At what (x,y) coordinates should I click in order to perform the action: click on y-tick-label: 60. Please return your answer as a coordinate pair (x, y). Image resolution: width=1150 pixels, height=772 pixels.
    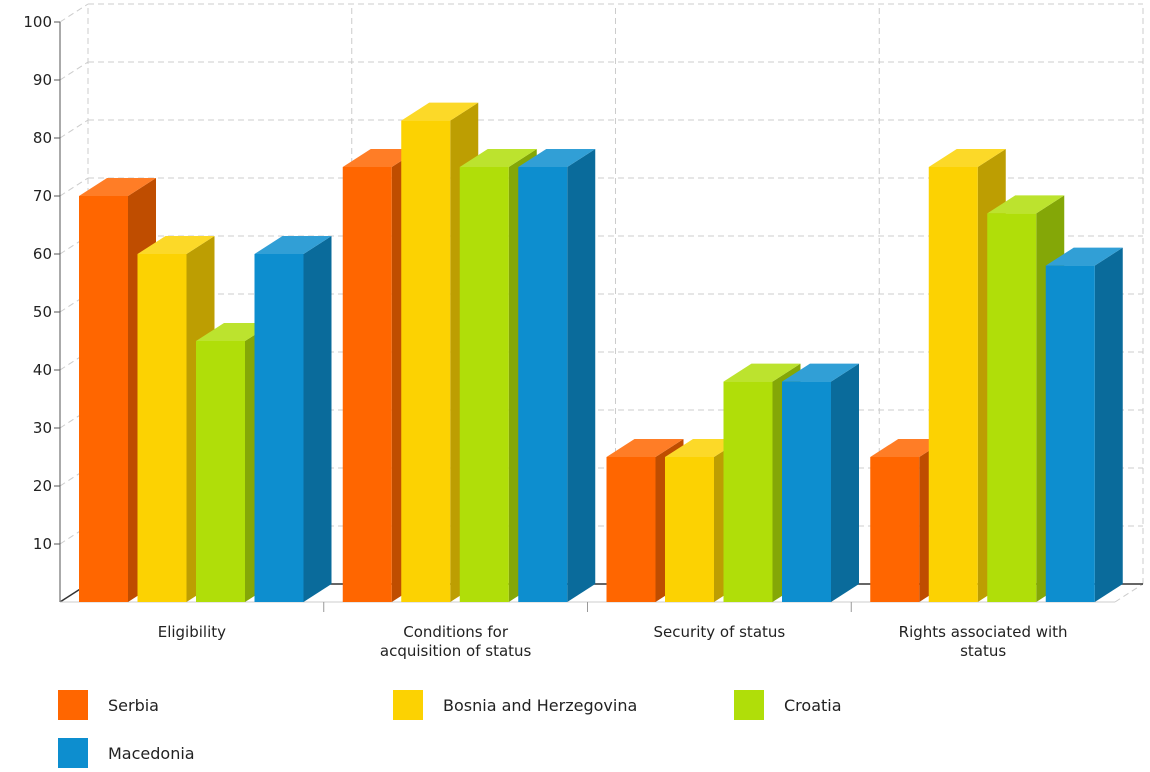
    Looking at the image, I should click on (42, 254).